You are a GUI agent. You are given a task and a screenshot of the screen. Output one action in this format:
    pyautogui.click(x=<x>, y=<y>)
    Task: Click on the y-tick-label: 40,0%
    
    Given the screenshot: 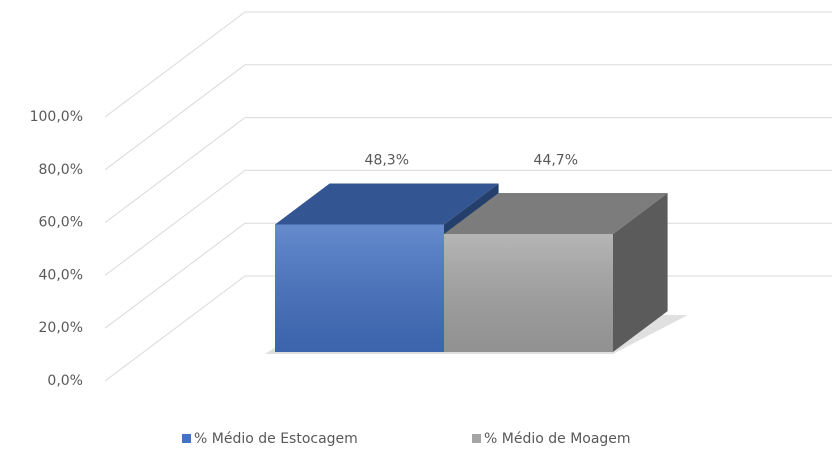 What is the action you would take?
    pyautogui.click(x=61, y=275)
    